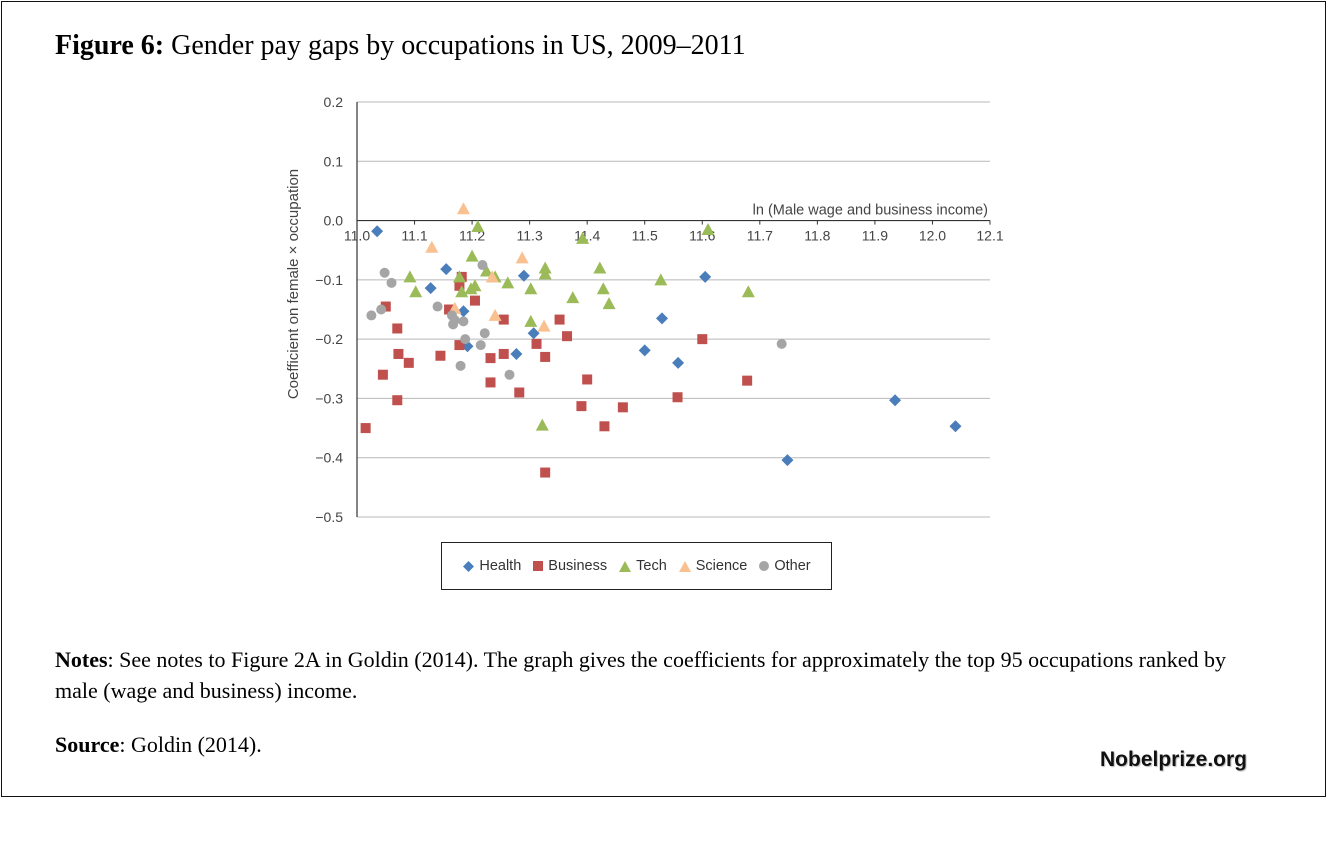 The height and width of the screenshot is (842, 1330). I want to click on x-tick-label: 11.9, so click(875, 236).